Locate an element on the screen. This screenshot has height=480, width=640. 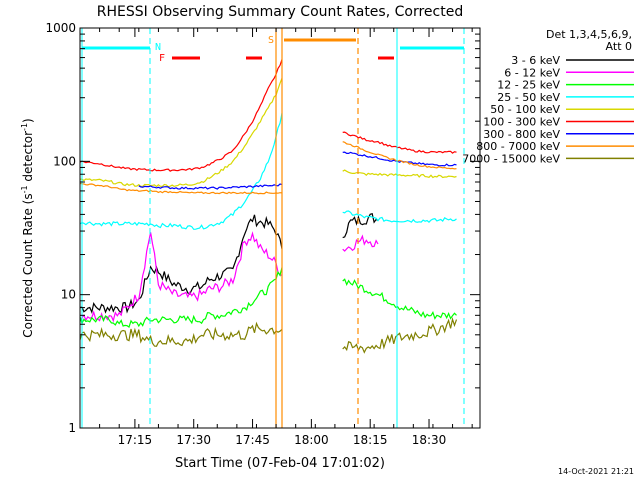
series-6-12-kev is located at coordinates (229, 277).